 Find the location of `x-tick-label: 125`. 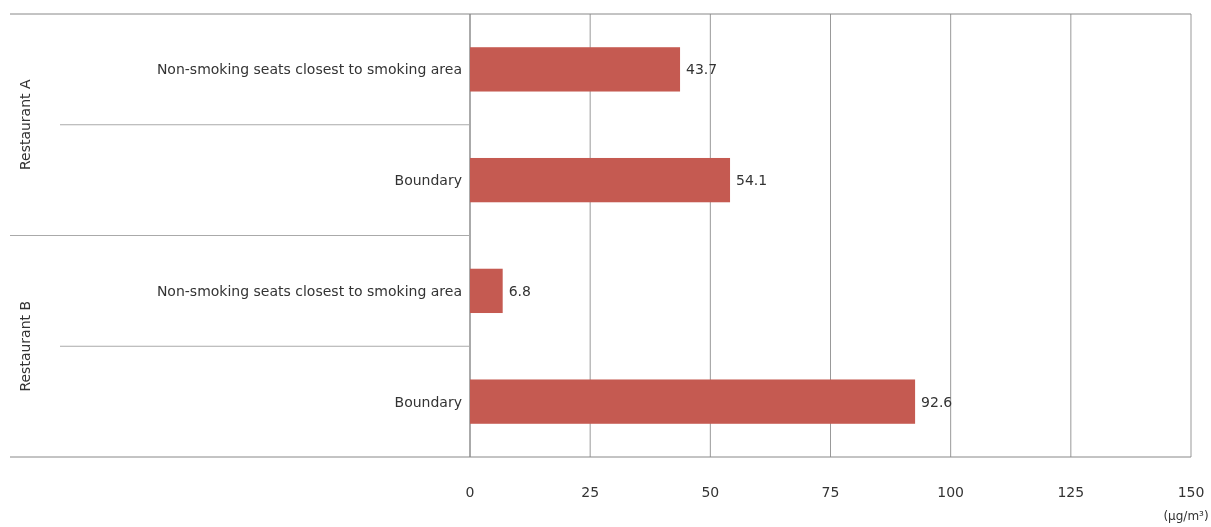

x-tick-label: 125 is located at coordinates (1071, 492).